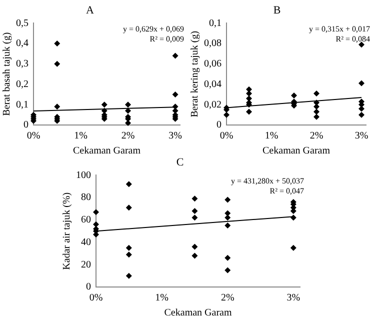 Image resolution: width=376 pixels, height=320 pixels. What do you see at coordinates (180, 162) in the screenshot?
I see `chart-title: C` at bounding box center [180, 162].